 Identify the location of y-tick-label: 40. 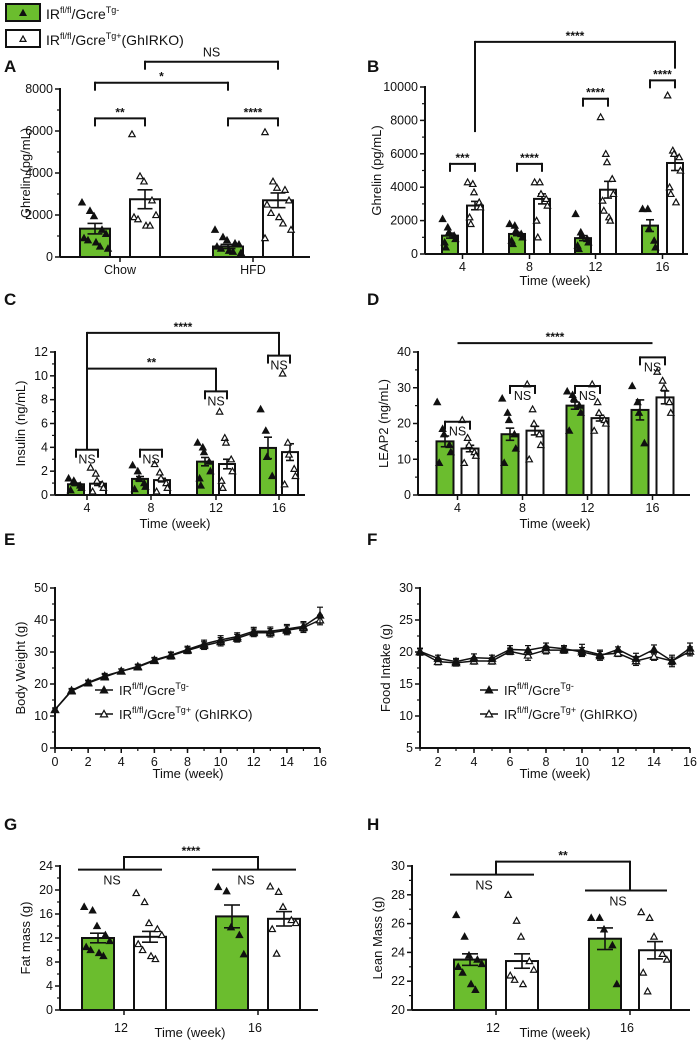
(404, 352).